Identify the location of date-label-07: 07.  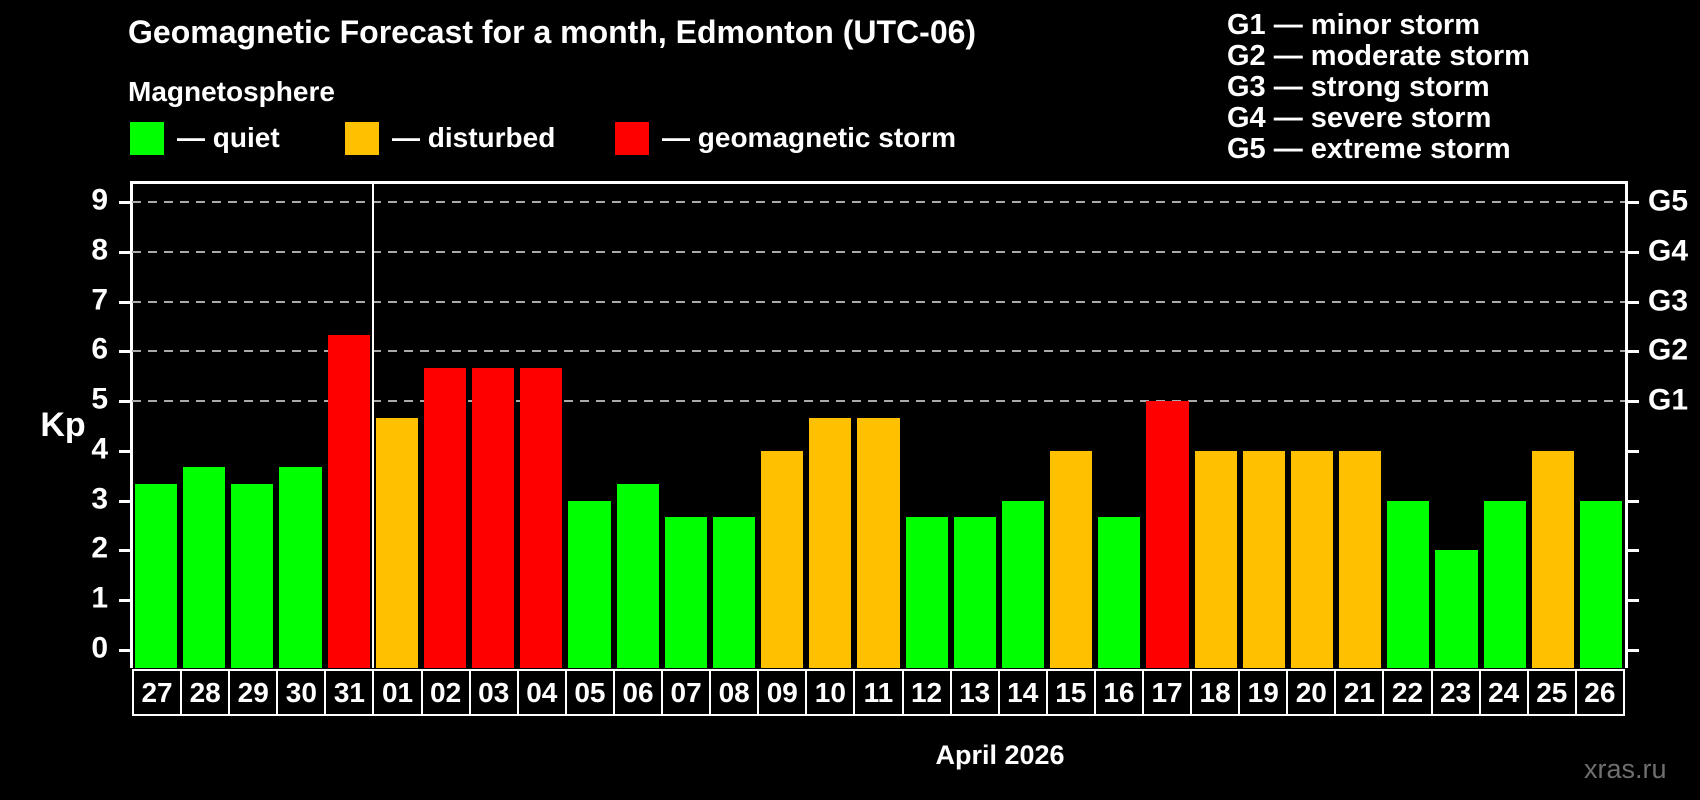
(686, 692).